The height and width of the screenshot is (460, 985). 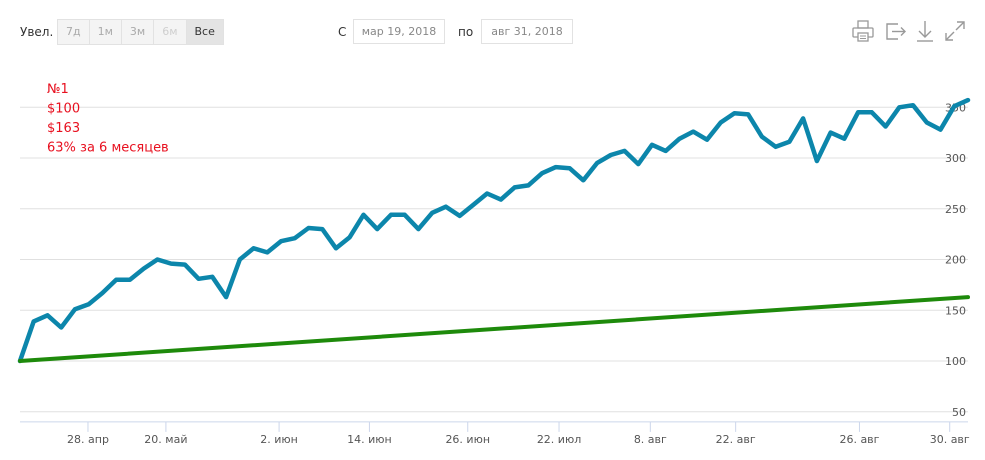 What do you see at coordinates (63, 109) in the screenshot?
I see `annotation-line: $100` at bounding box center [63, 109].